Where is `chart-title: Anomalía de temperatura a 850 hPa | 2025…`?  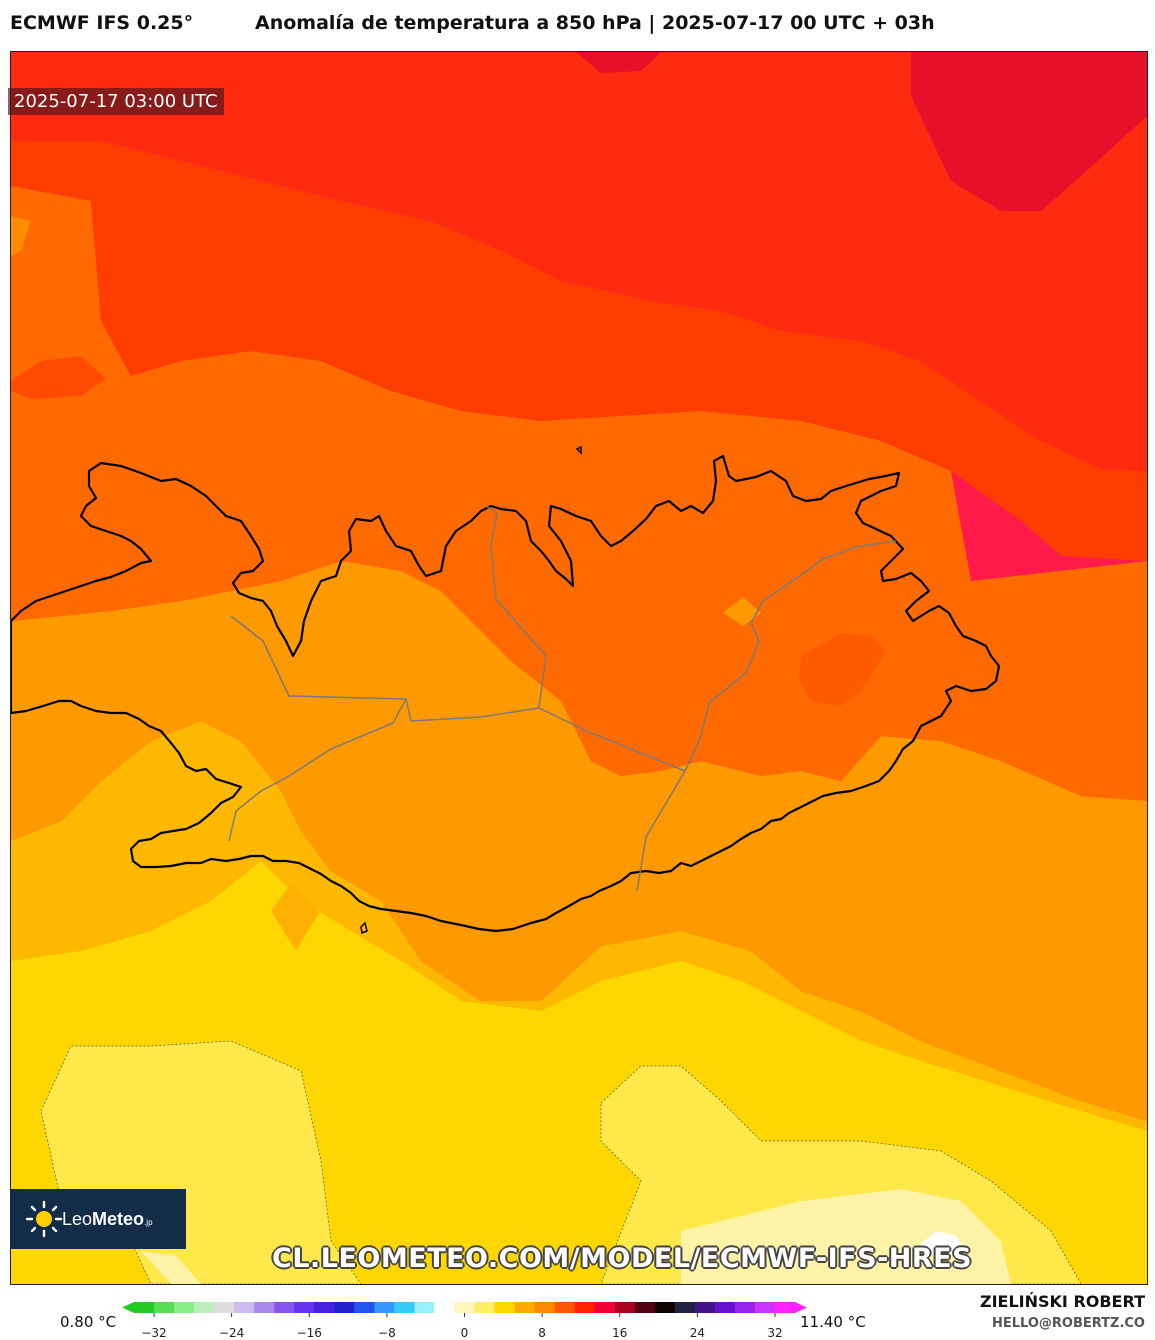 chart-title: Anomalía de temperatura a 850 hPa | 2025… is located at coordinates (595, 23).